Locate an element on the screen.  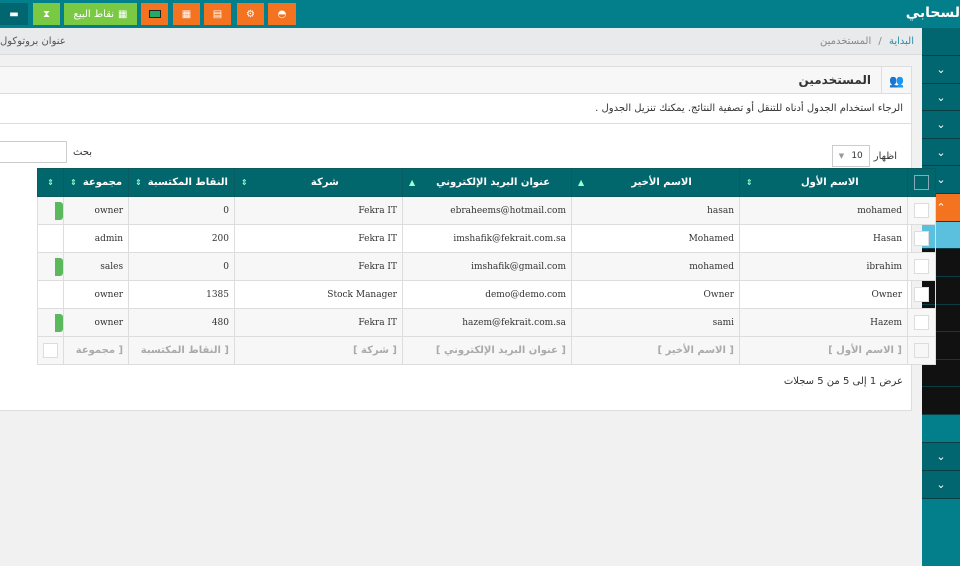
cell-first-name: Hasan is located at coordinates (823, 238).